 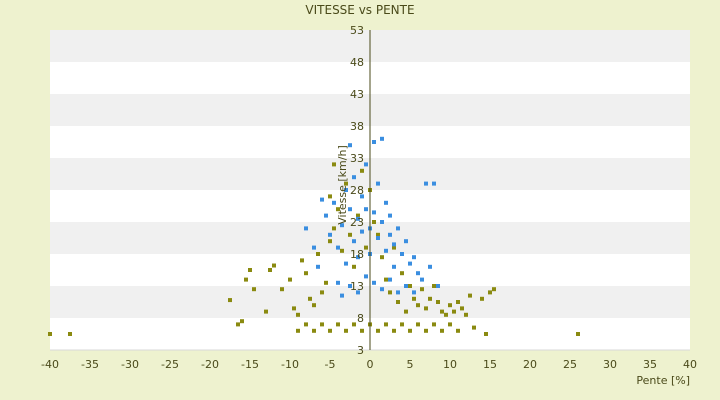 What do you see at coordinates (490, 364) in the screenshot?
I see `x-tick-label: 15` at bounding box center [490, 364].